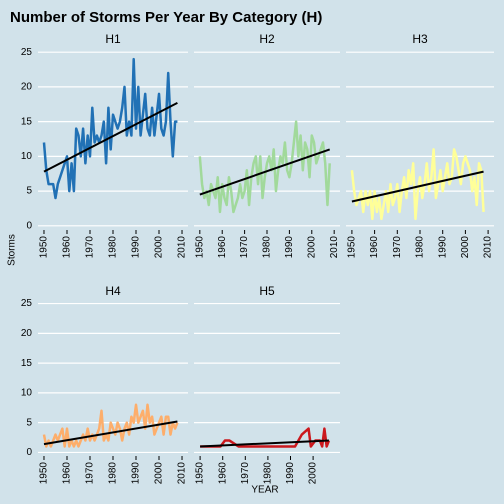 This screenshot has height=504, width=504. I want to click on x-axis-label: YEAR, so click(264, 490).